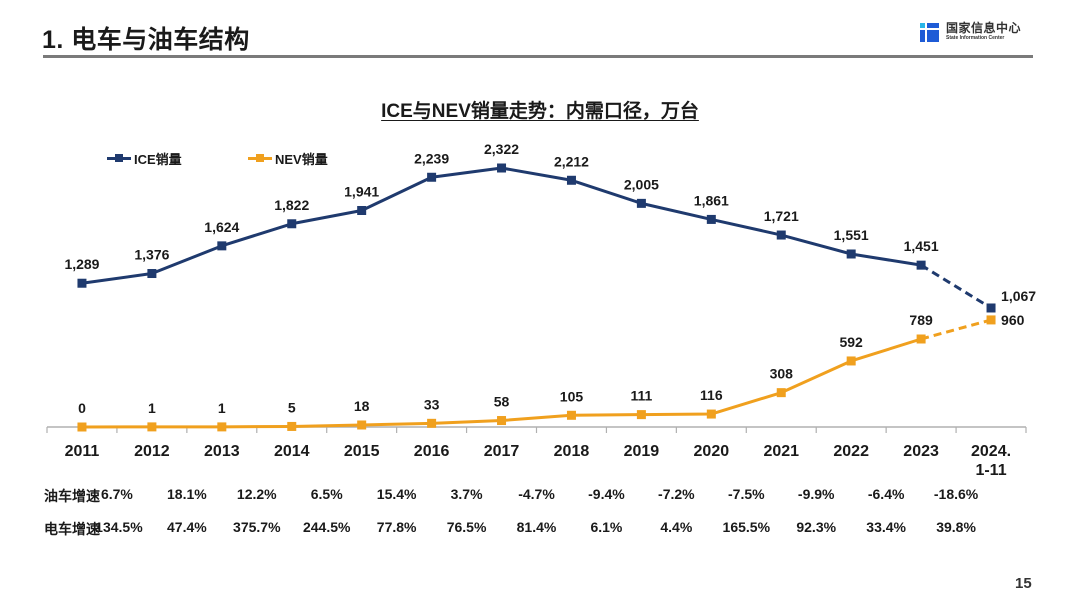 This screenshot has height=602, width=1080. I want to click on table-cell: -4.7%, so click(536, 494).